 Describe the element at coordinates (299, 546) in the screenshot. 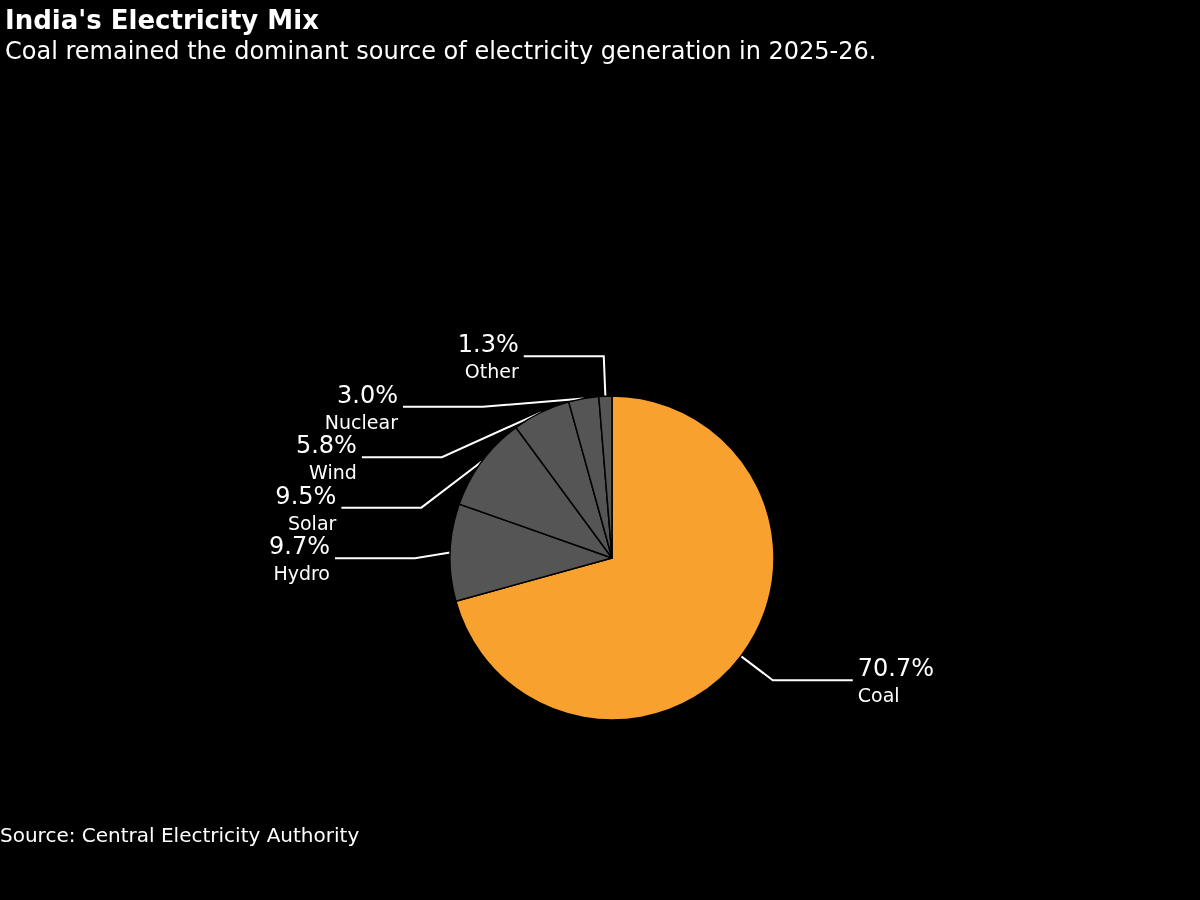

I see `data-label: 9.7%` at that location.